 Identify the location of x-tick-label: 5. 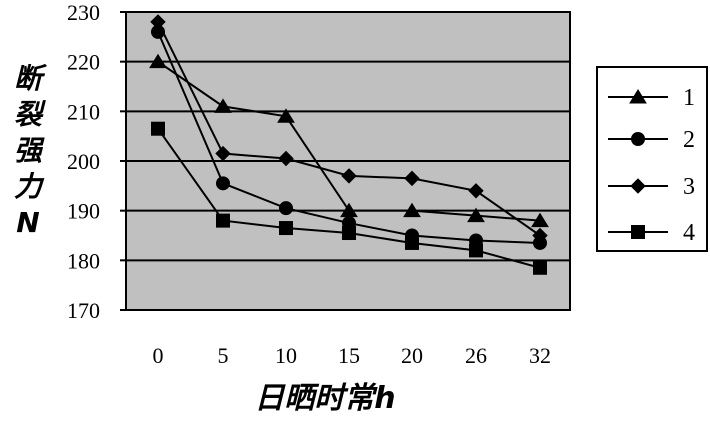
(223, 355).